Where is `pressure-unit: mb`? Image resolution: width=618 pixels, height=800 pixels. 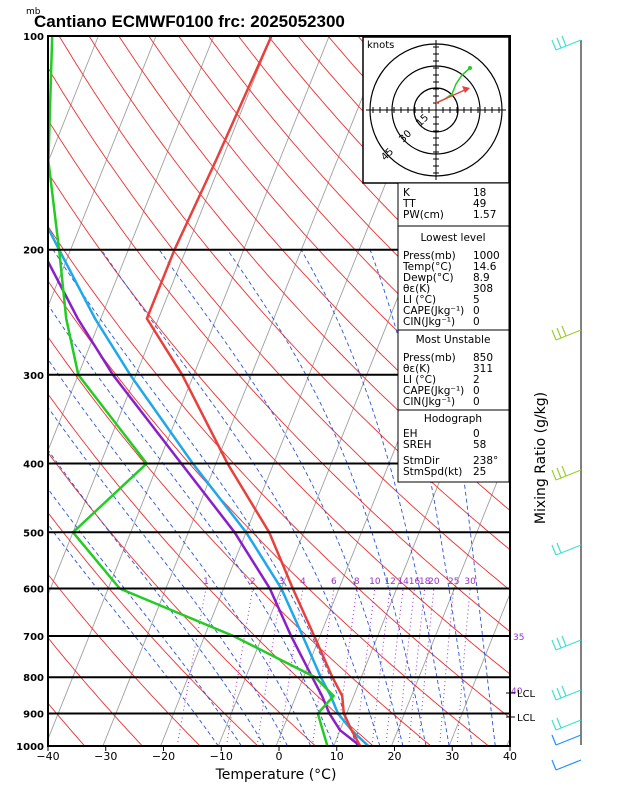
pressure-unit: mb is located at coordinates (33, 12).